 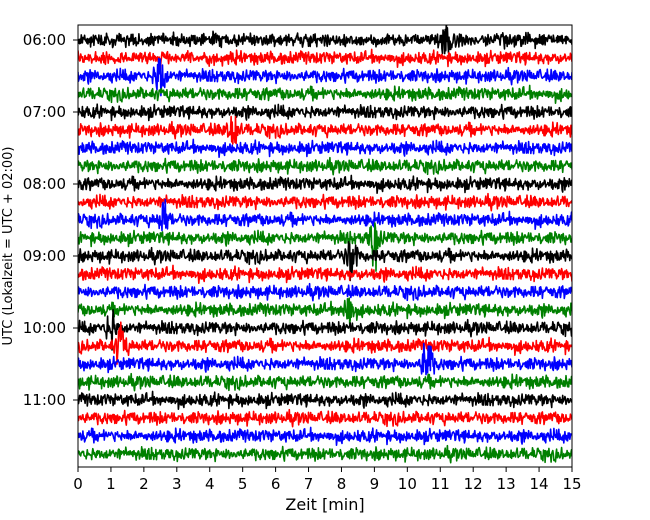 I want to click on x-tick-label: 6, so click(x=276, y=484).